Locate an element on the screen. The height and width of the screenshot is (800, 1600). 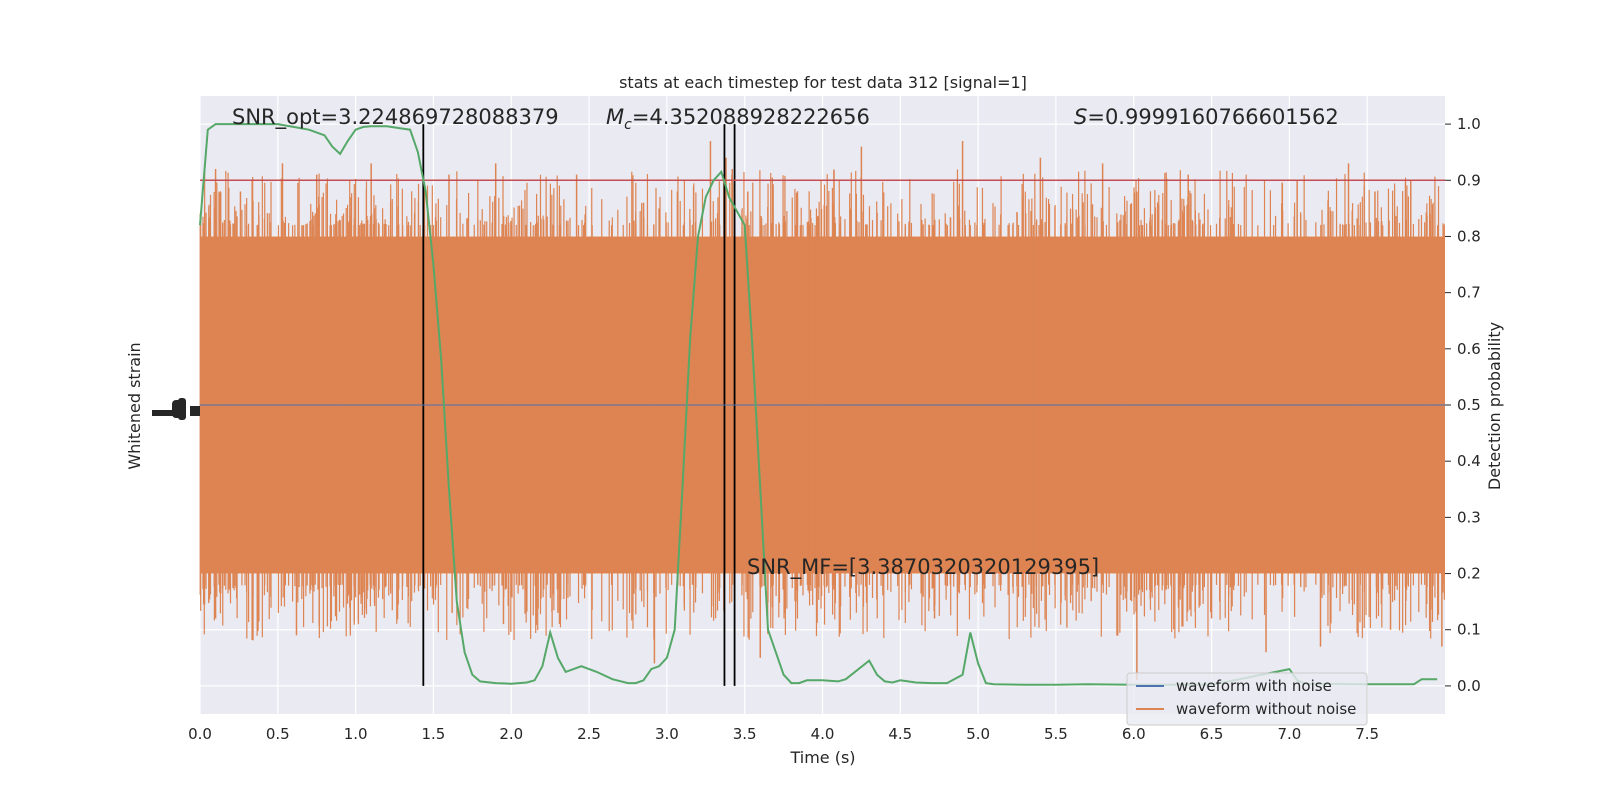
legend-label-without-noise: waveform without noise is located at coordinates (1266, 709).